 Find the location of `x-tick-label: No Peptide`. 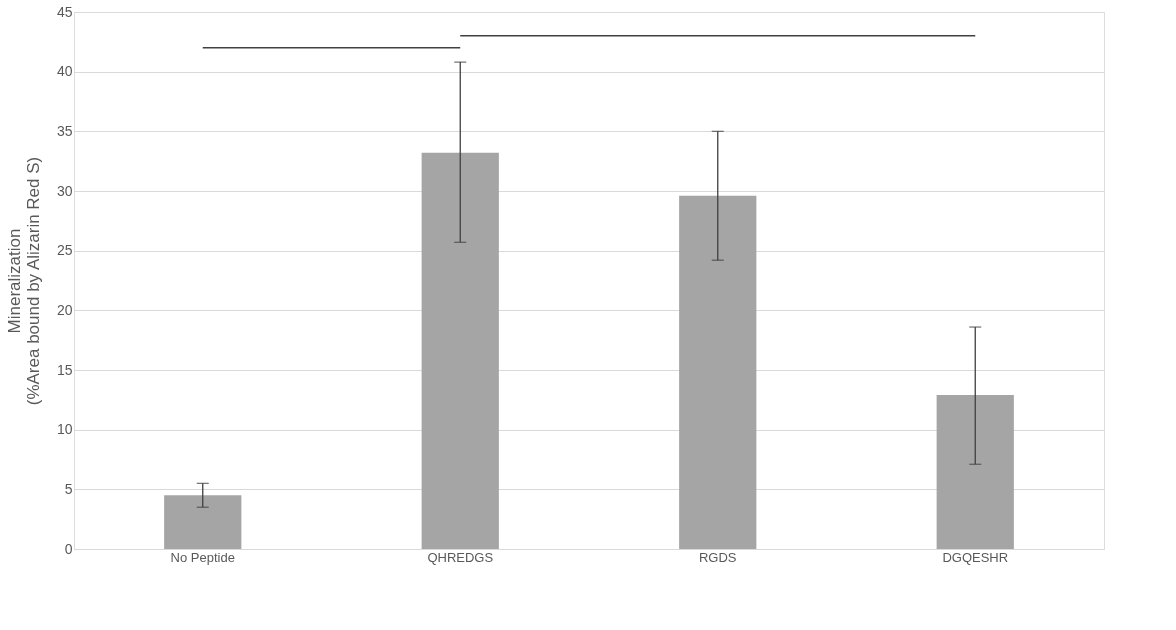

x-tick-label: No Peptide is located at coordinates (202, 557).